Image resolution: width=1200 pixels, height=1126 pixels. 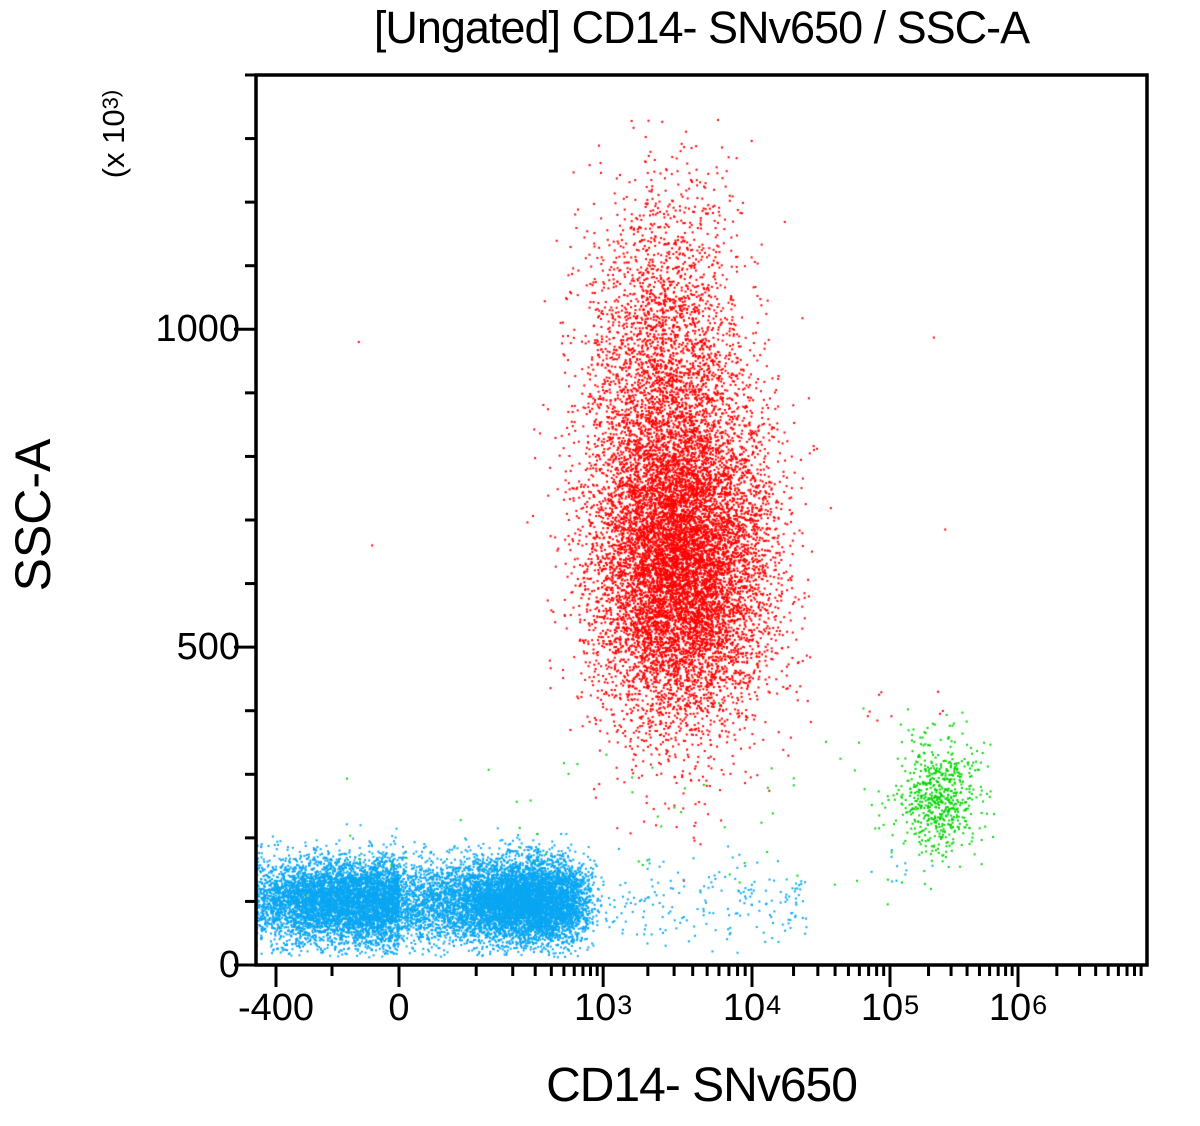 I want to click on x-tick-label-105: 105, so click(x=890, y=1008).